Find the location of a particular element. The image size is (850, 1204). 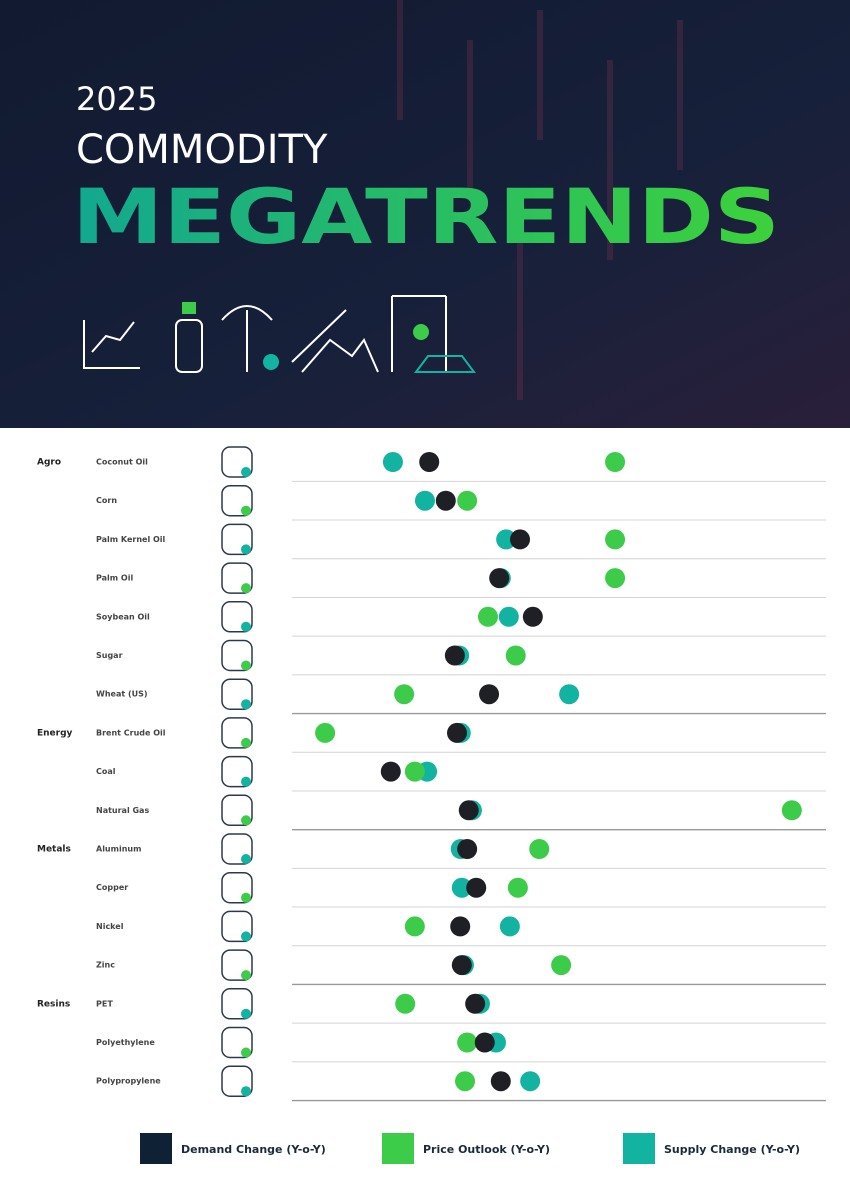

category-label: Natural Gas is located at coordinates (122, 810).